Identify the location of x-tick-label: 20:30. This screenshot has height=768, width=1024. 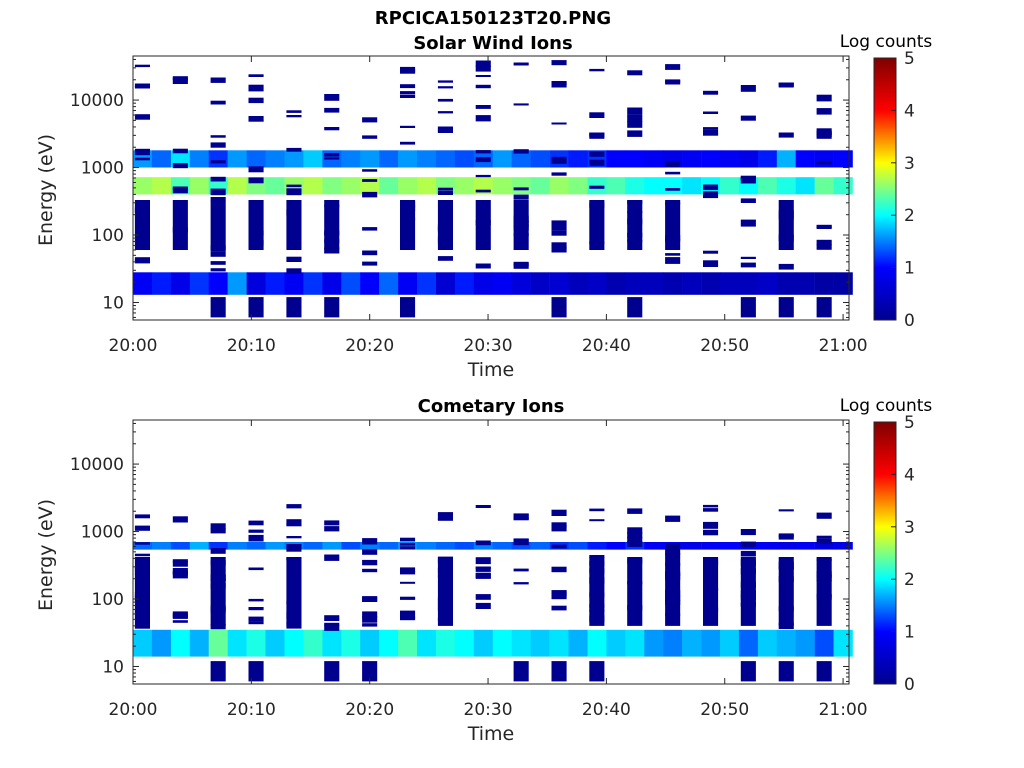
(488, 346).